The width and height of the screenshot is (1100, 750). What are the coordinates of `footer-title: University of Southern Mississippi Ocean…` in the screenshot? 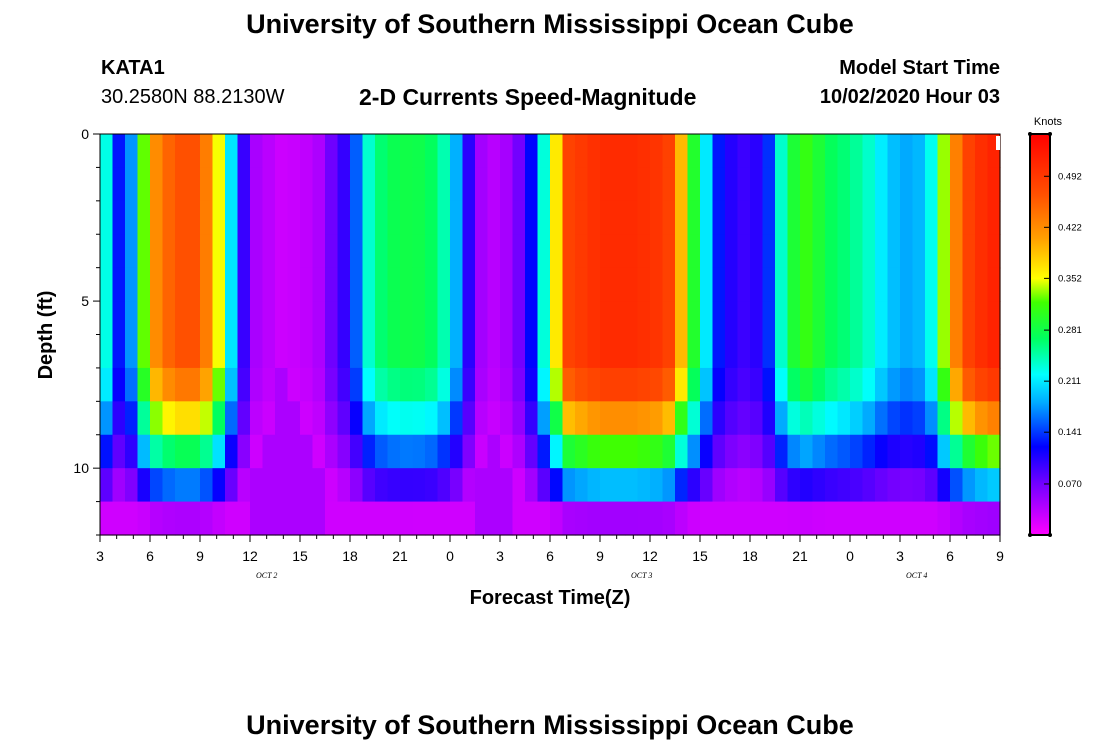 It's located at (550, 725).